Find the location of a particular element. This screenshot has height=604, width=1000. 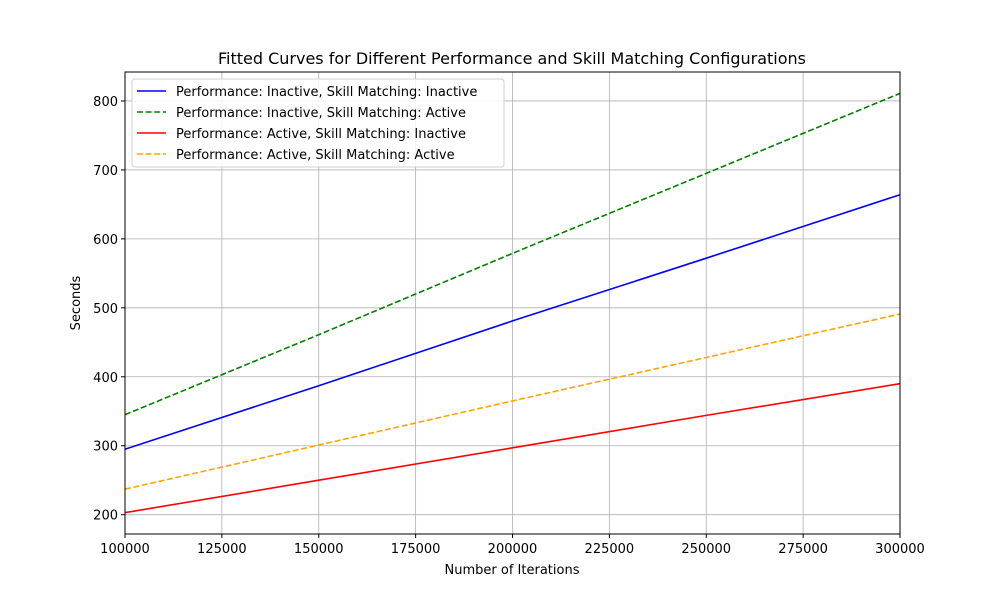

y-tick-label: 200 is located at coordinates (105, 516).